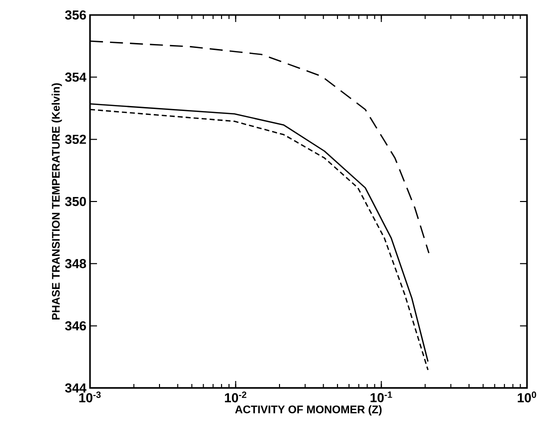 The image size is (552, 442). Describe the element at coordinates (75, 325) in the screenshot. I see `y-tick-label: 346` at that location.